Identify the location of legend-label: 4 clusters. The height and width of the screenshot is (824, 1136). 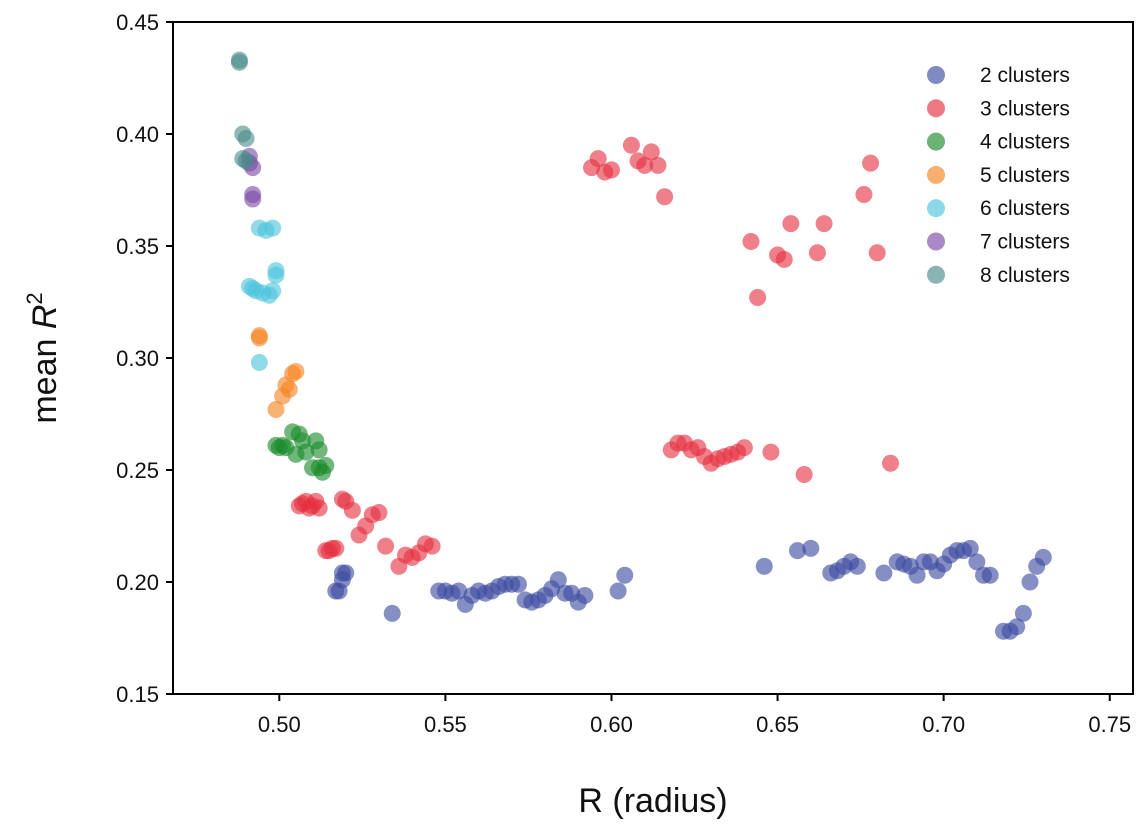
(1025, 142).